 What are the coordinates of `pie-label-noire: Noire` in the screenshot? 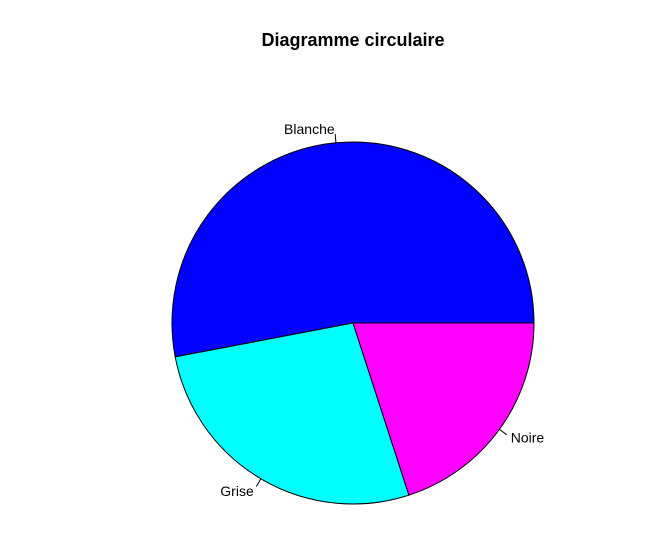 It's located at (528, 438).